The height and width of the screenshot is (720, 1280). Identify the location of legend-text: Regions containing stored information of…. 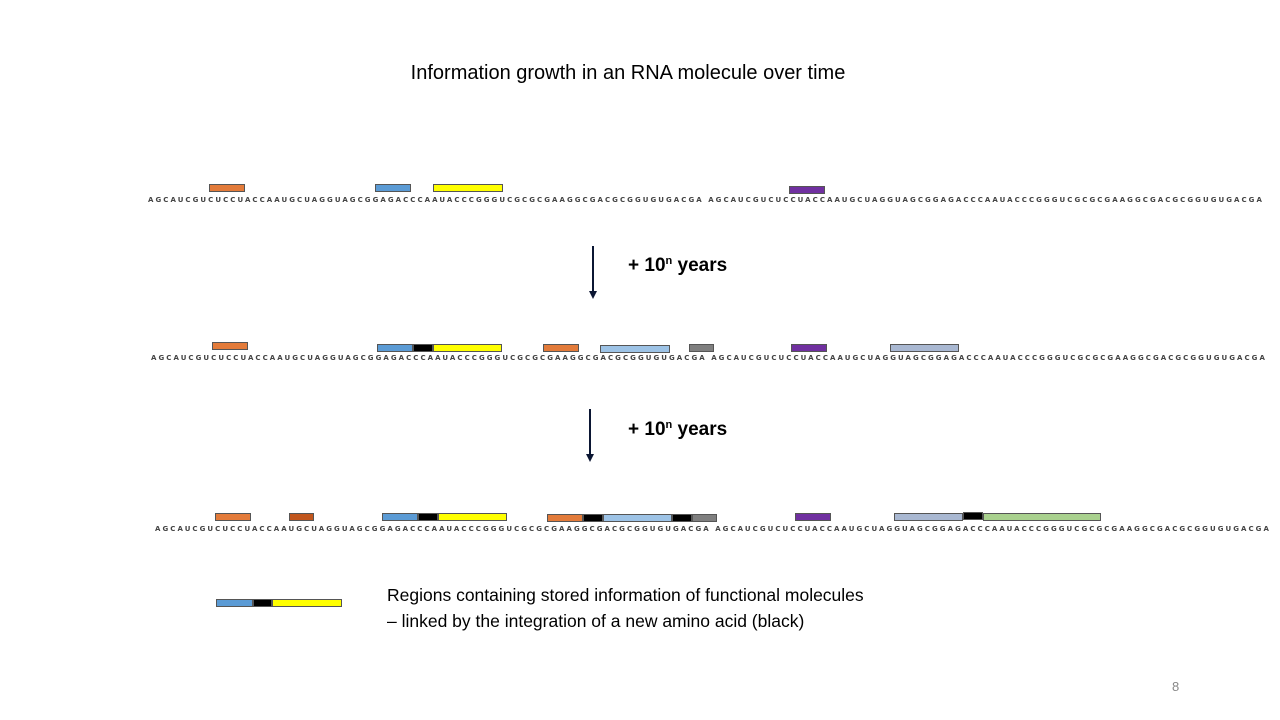
(625, 608).